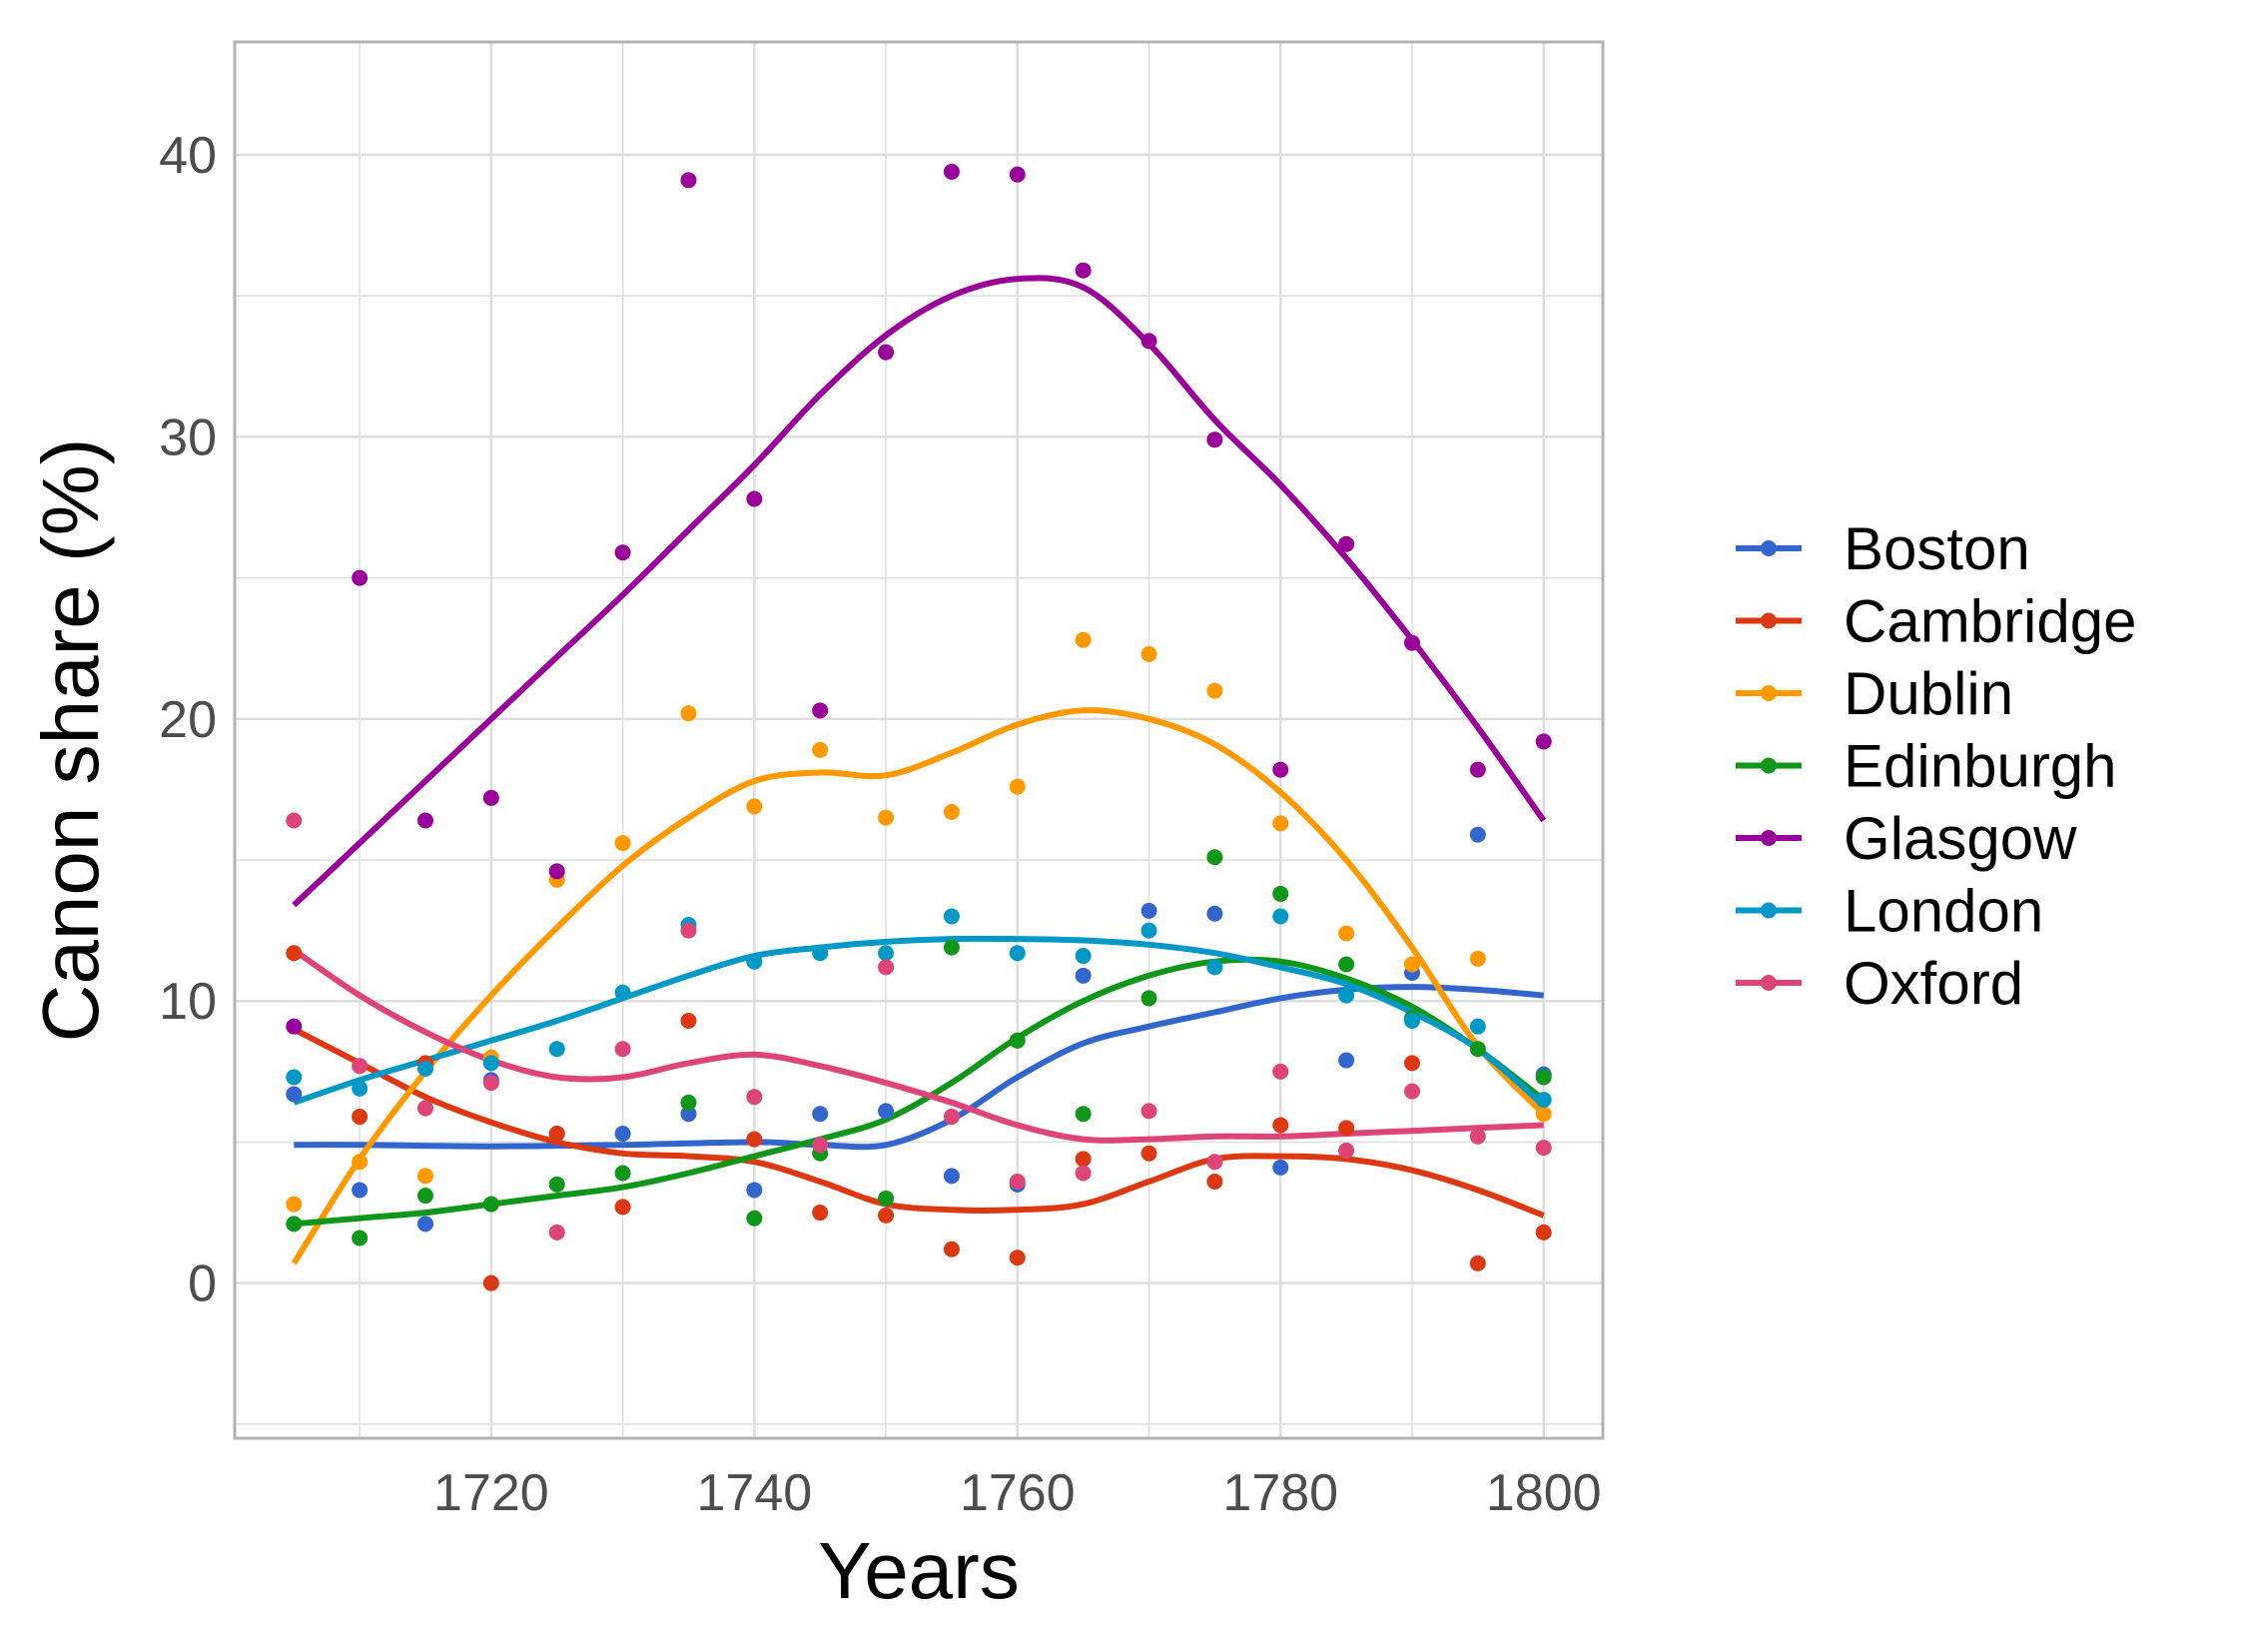 The width and height of the screenshot is (2243, 1652). Describe the element at coordinates (1769, 693) in the screenshot. I see `legend-key-point-dublin` at that location.